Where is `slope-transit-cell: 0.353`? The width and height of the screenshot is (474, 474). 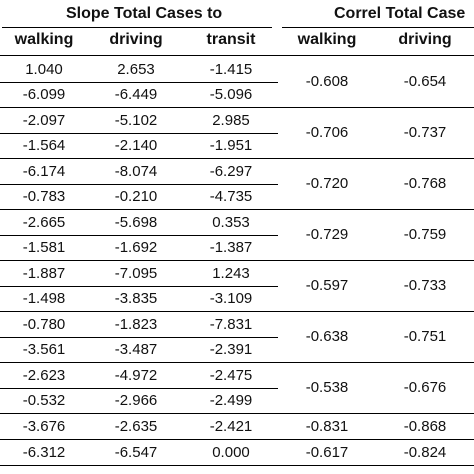 slope-transit-cell: 0.353 is located at coordinates (231, 222).